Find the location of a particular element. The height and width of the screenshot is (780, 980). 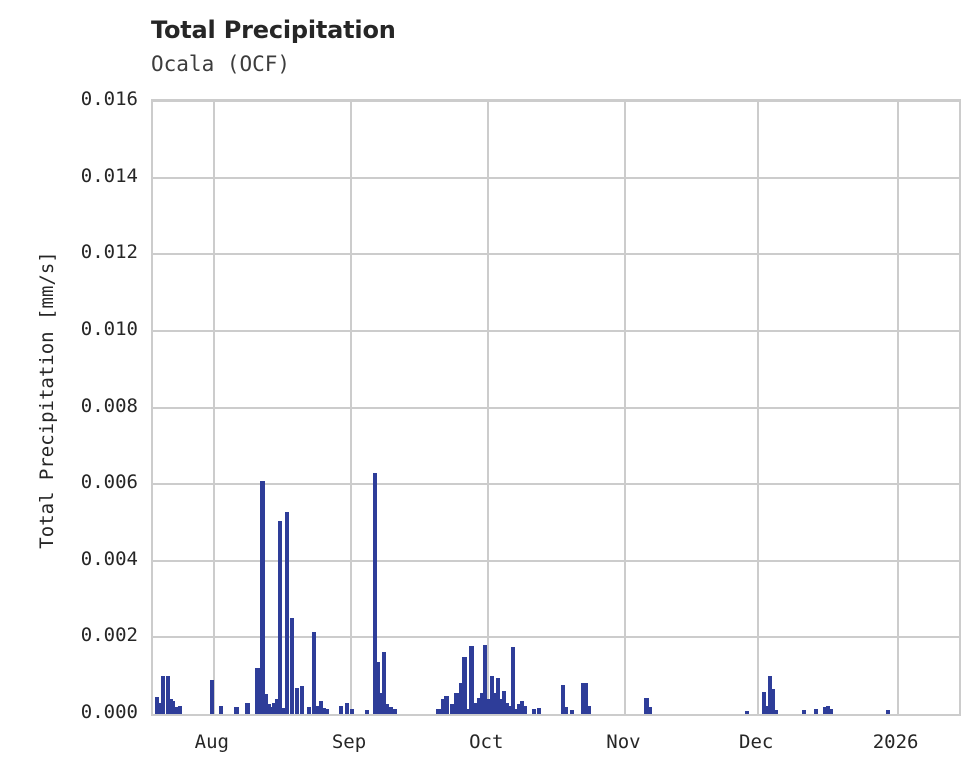

chart-subtitle: Ocala (OCF) is located at coordinates (221, 64).